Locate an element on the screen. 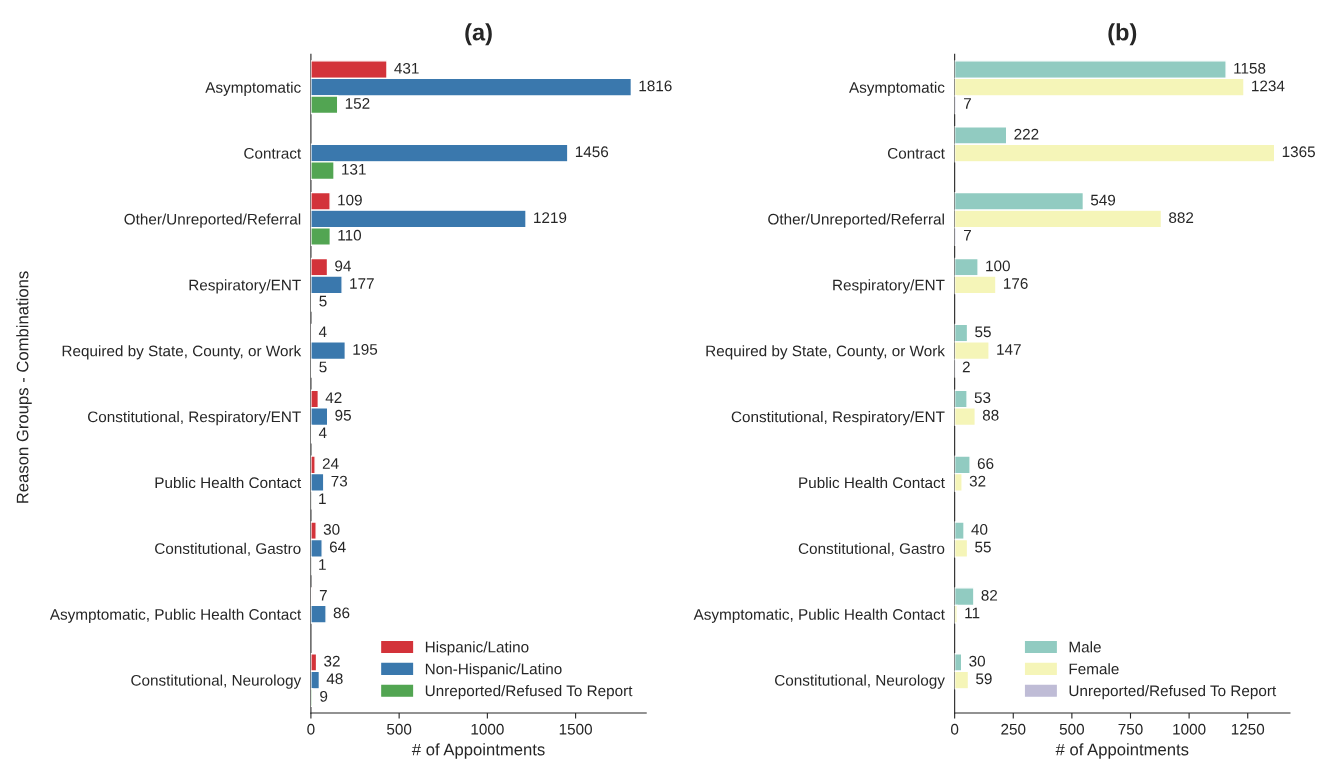 This screenshot has height=775, width=1323. data-label: 882 is located at coordinates (1181, 218).